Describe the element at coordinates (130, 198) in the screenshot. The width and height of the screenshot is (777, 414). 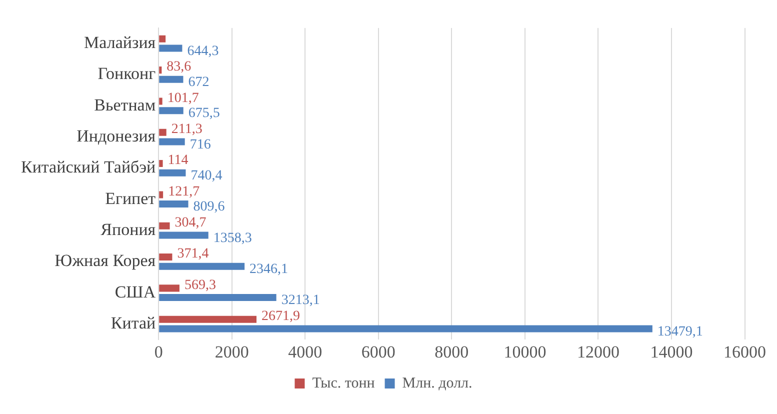
I see `y-tick-label: Египет` at that location.